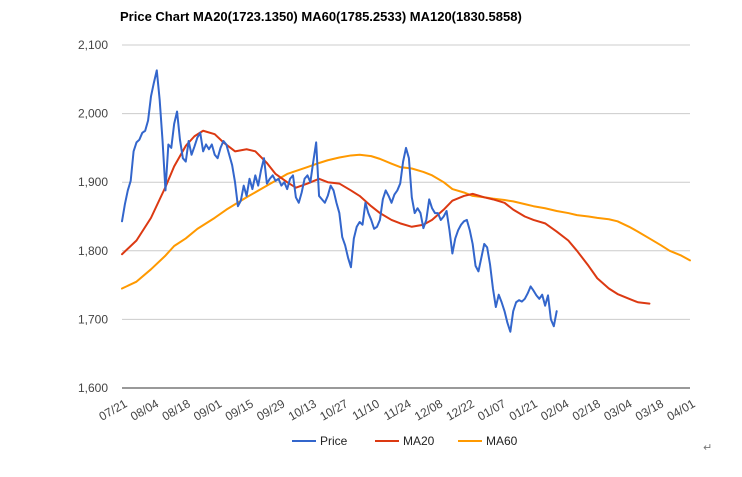  Describe the element at coordinates (144, 409) in the screenshot. I see `x-tick-label: 08/04` at that location.